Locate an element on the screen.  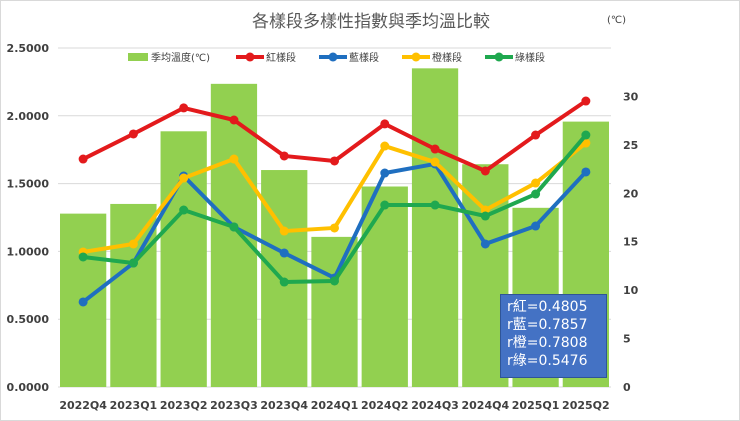
x-tick-label: 2023Q3 is located at coordinates (234, 405).